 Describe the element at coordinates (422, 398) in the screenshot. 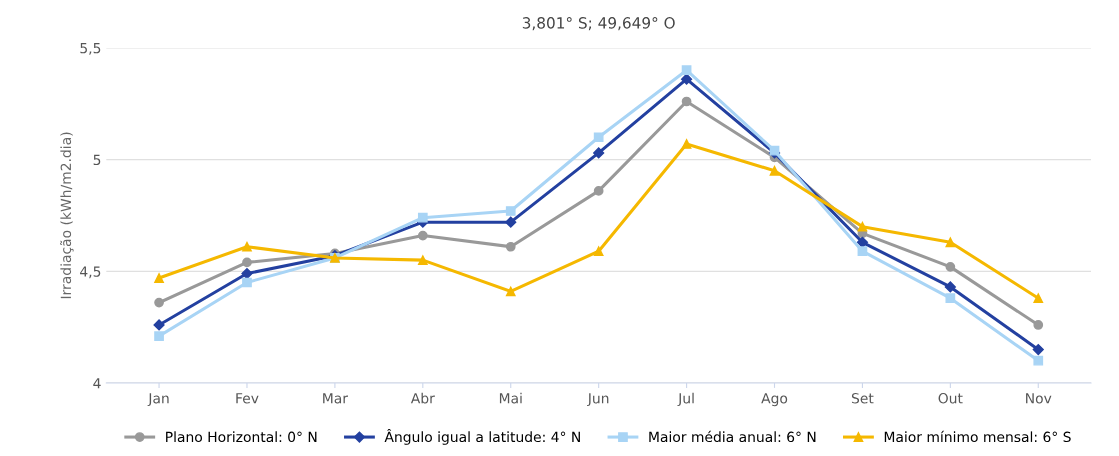

I see `x-tick-label: Abr` at that location.